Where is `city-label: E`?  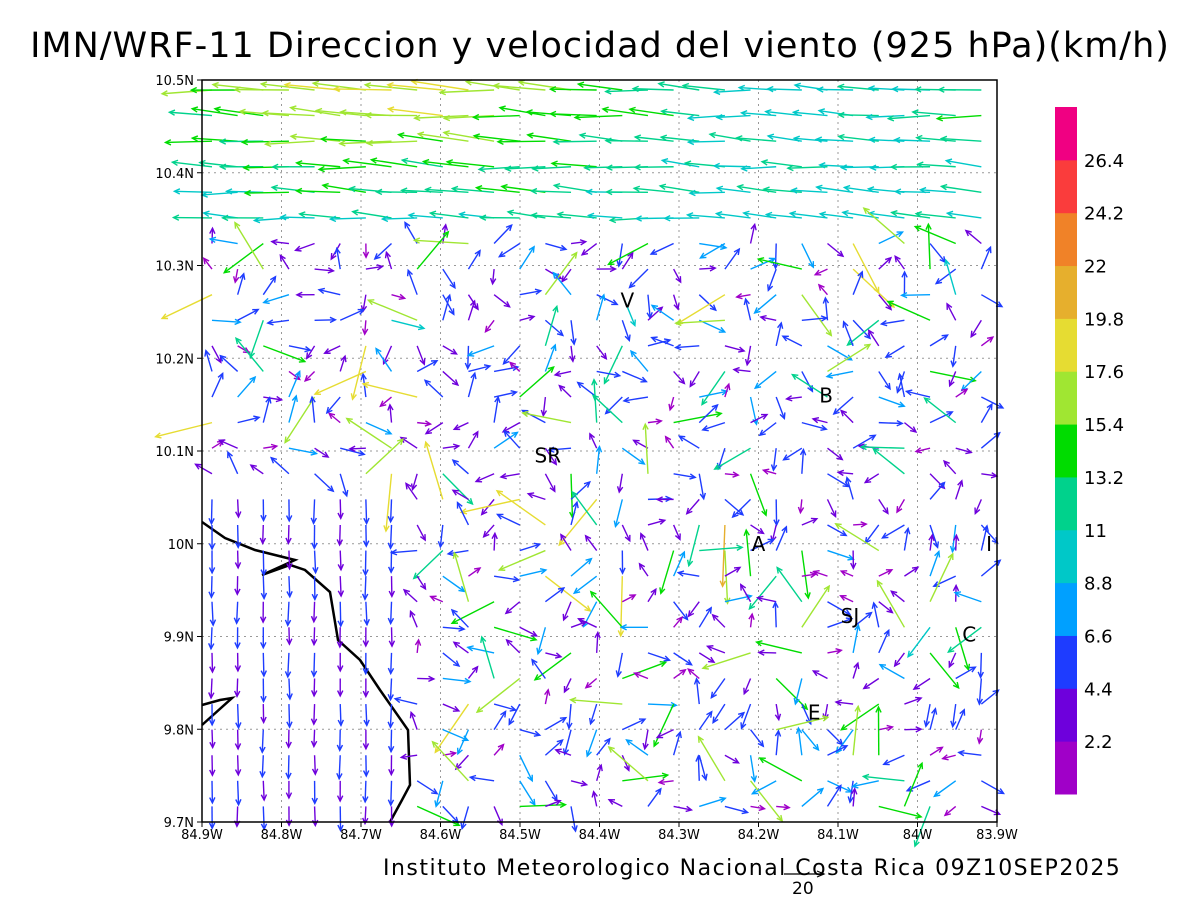
city-label: E is located at coordinates (814, 713).